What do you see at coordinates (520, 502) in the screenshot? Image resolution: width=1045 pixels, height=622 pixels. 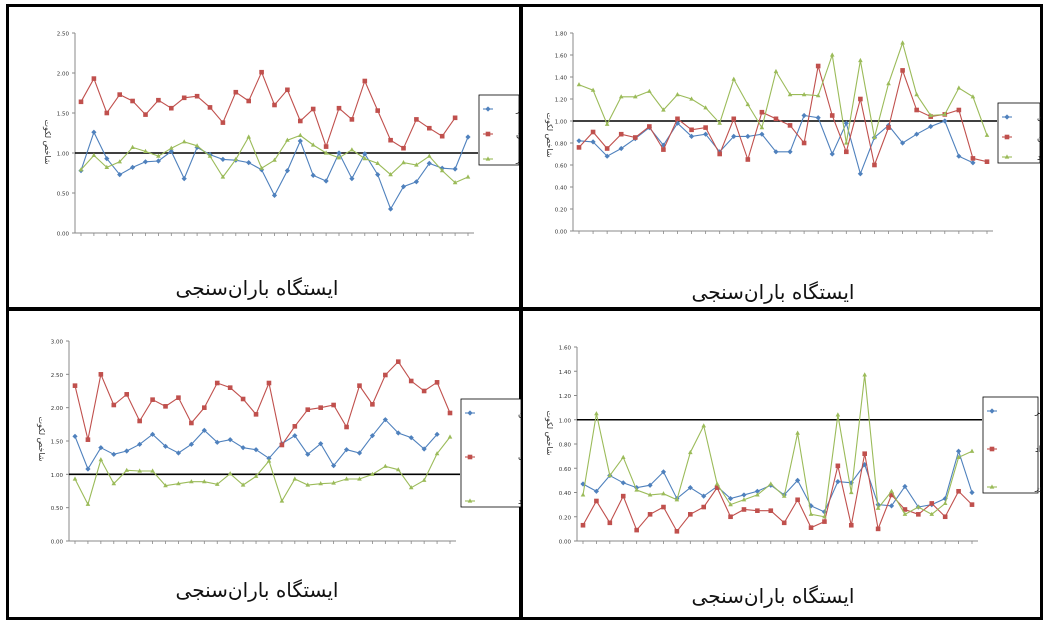 I see `legend-label: خرداد` at bounding box center [520, 502].